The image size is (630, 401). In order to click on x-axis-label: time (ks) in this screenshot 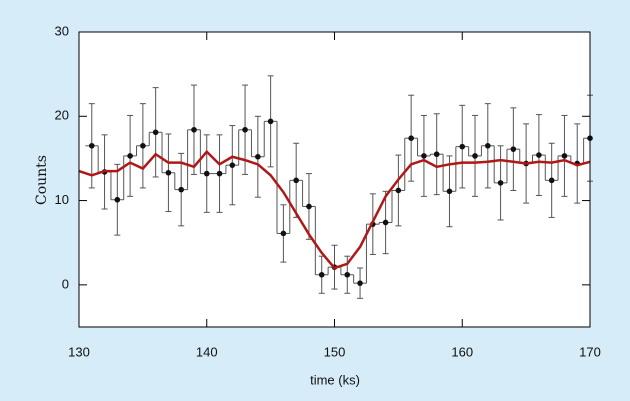, I will do `click(335, 379)`.